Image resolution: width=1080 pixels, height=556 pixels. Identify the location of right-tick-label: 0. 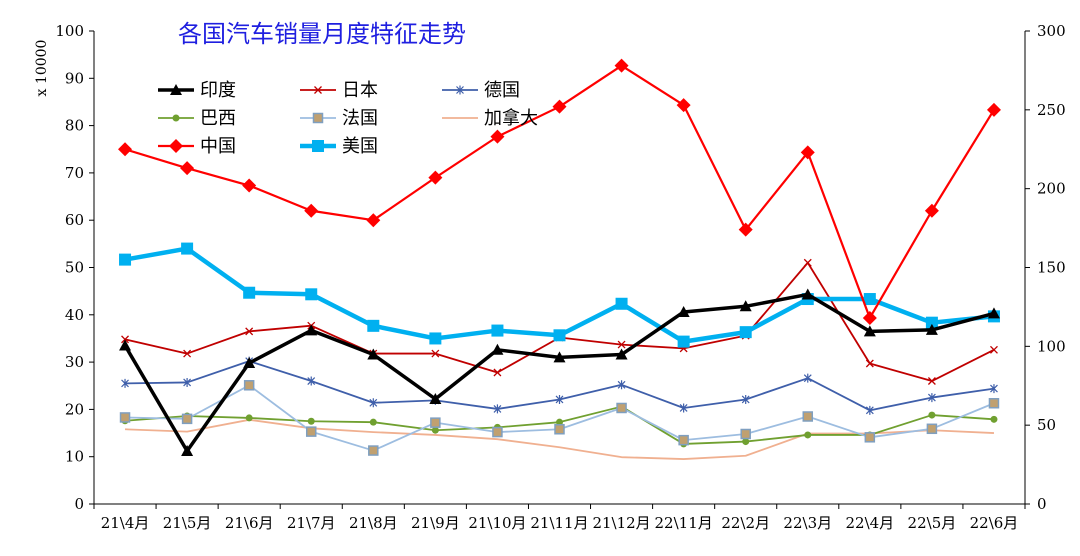
(1042, 504).